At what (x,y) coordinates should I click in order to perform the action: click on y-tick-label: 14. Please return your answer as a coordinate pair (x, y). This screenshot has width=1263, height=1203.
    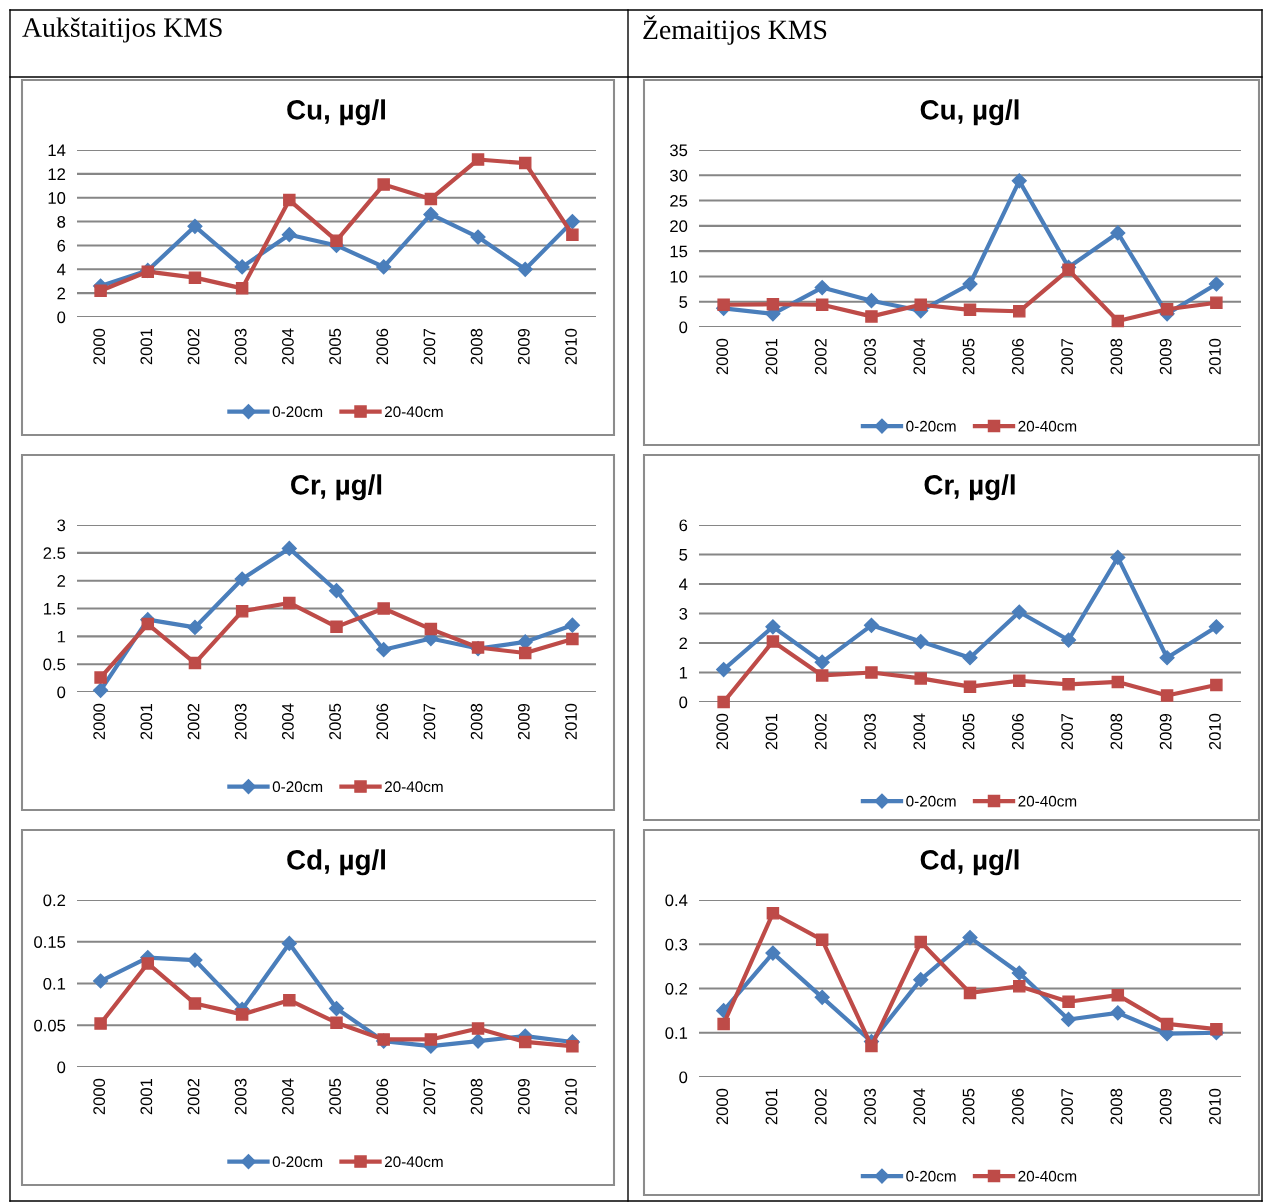
    Looking at the image, I should click on (57, 150).